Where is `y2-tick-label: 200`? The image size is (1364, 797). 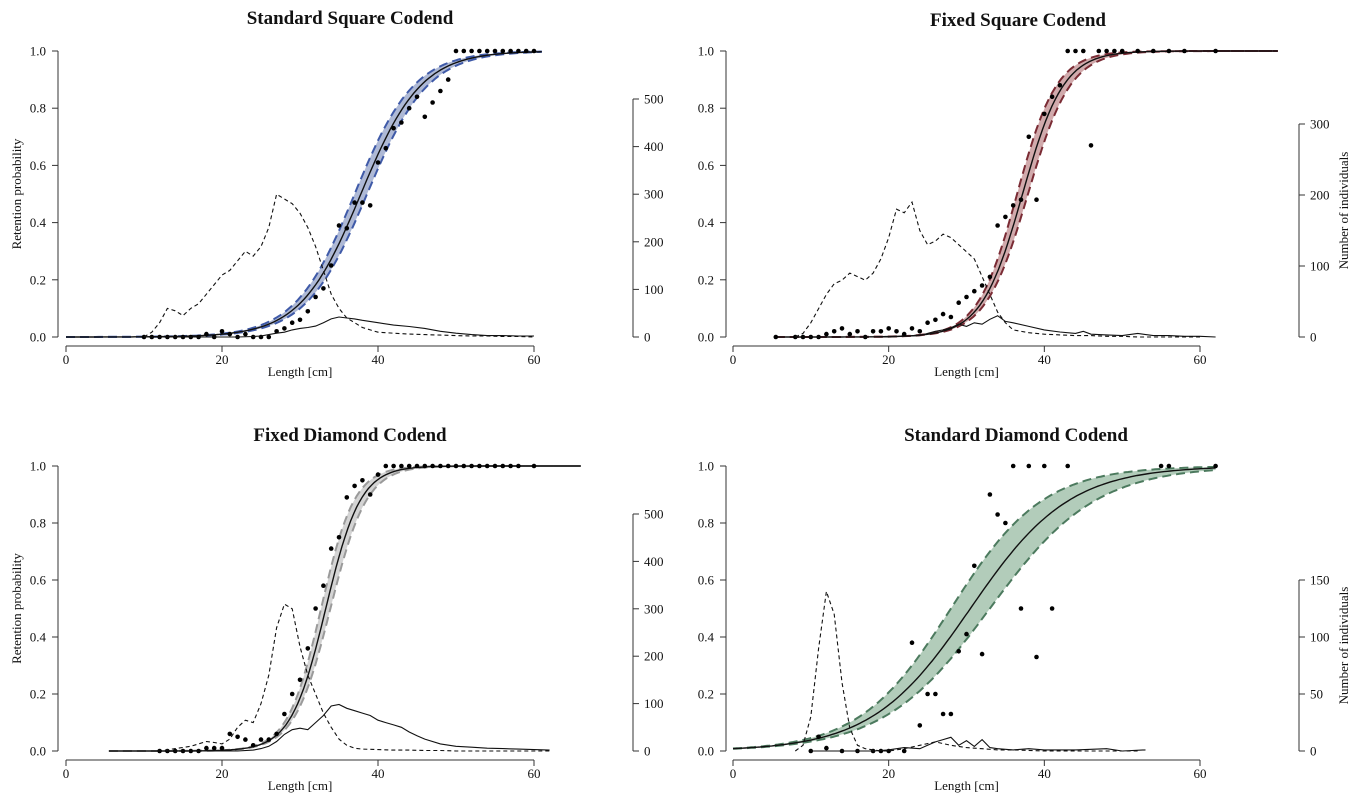
y2-tick-label: 200 is located at coordinates (654, 241).